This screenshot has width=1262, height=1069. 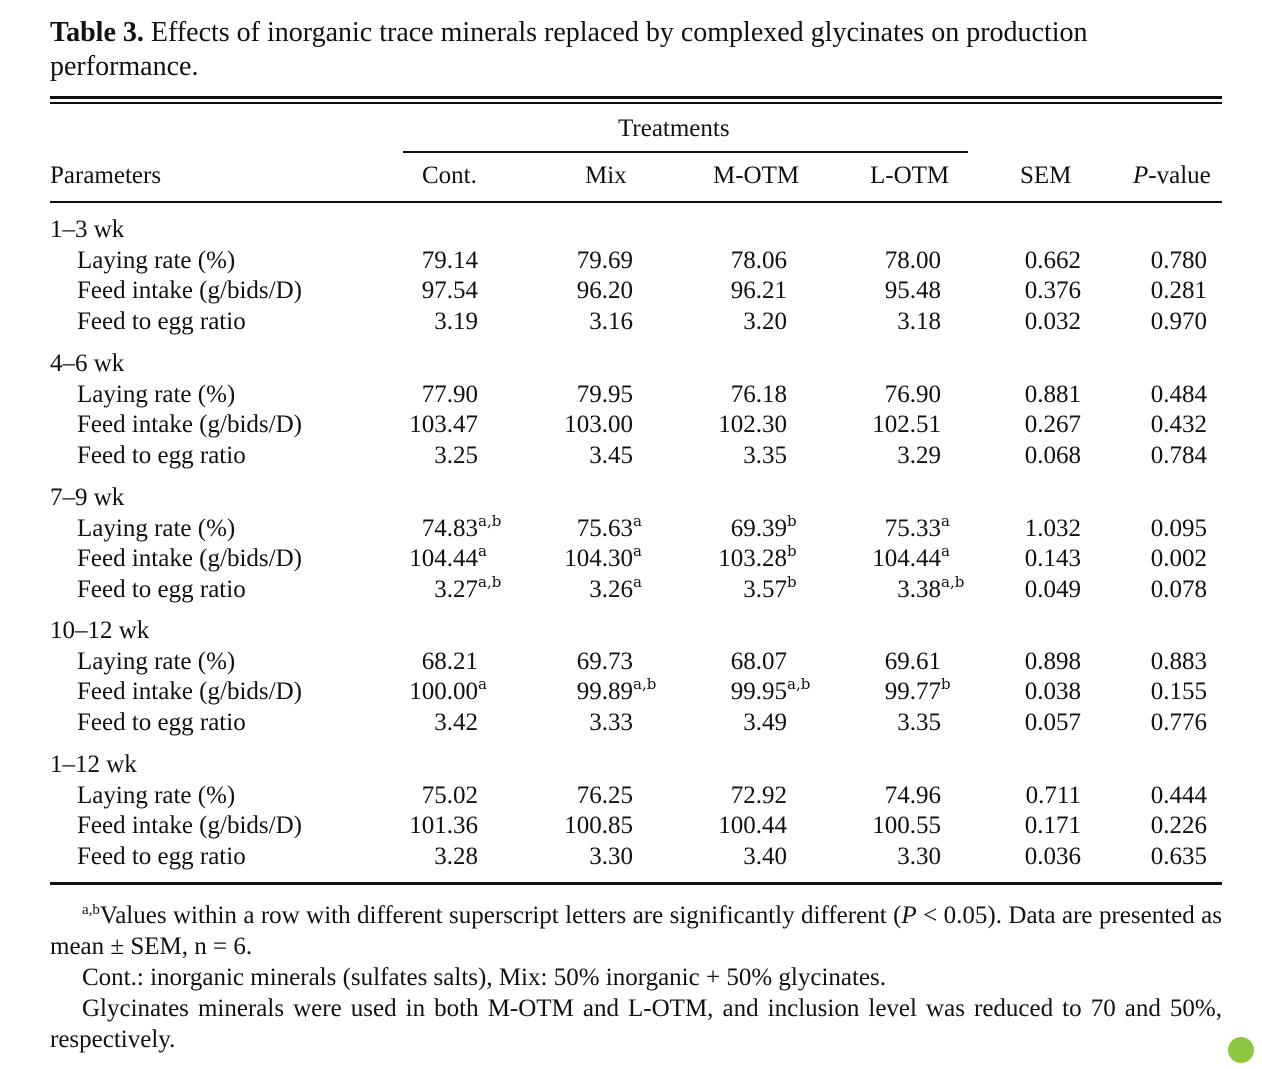 What do you see at coordinates (758, 394) in the screenshot?
I see `value-number: 76.18` at bounding box center [758, 394].